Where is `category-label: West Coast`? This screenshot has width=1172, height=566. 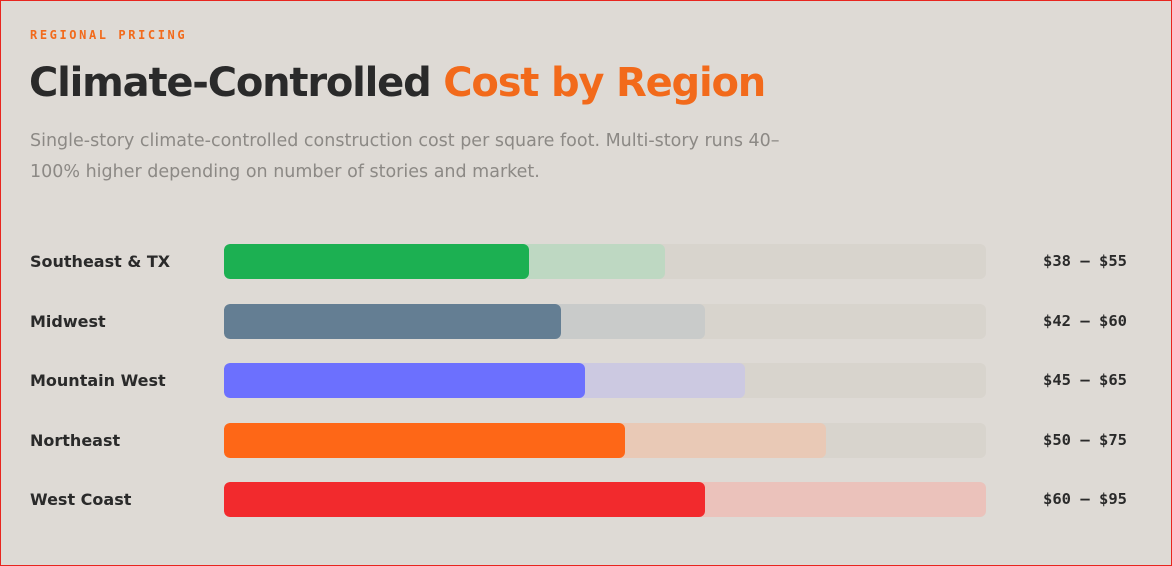 category-label: West Coast is located at coordinates (81, 499).